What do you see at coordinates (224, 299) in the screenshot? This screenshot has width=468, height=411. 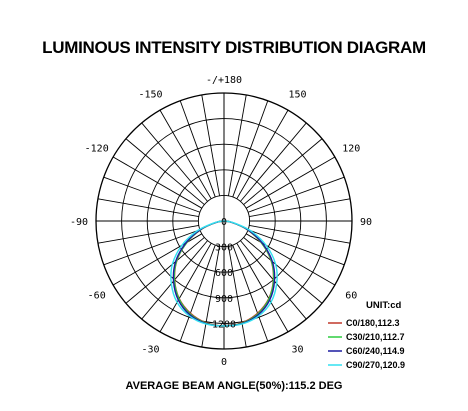 I see `radial-tick-label: 900` at bounding box center [224, 299].